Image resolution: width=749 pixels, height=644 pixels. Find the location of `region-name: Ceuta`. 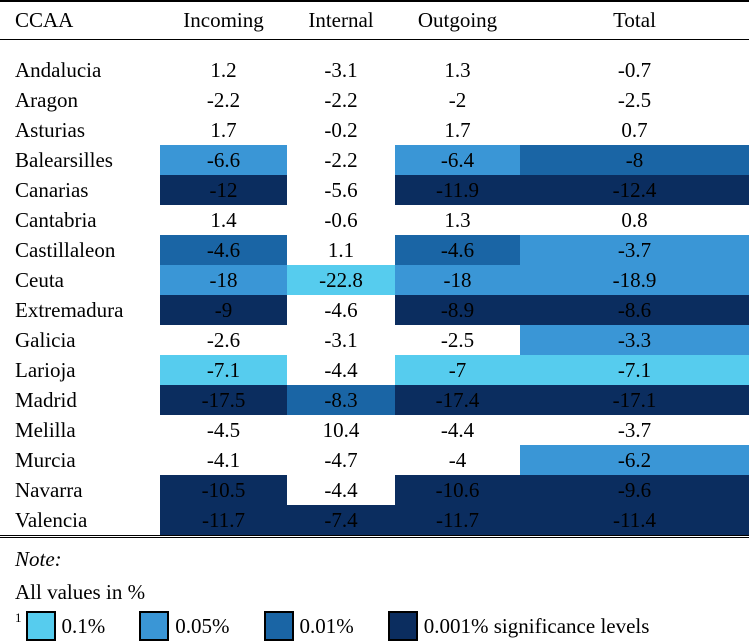

region-name: Ceuta is located at coordinates (39, 279).